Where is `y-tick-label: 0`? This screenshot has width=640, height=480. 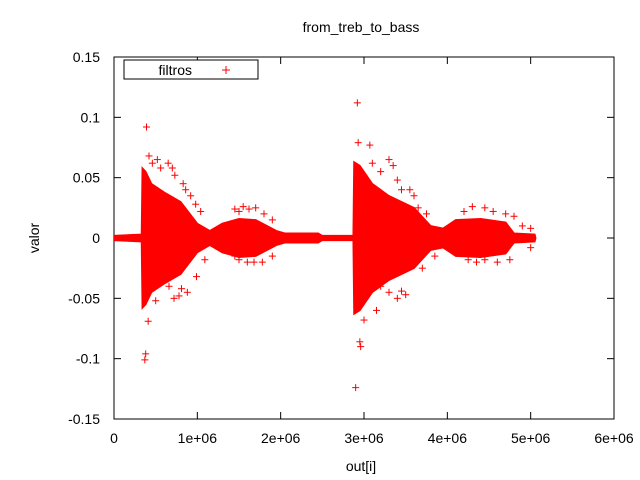
y-tick-label: 0 is located at coordinates (96, 238).